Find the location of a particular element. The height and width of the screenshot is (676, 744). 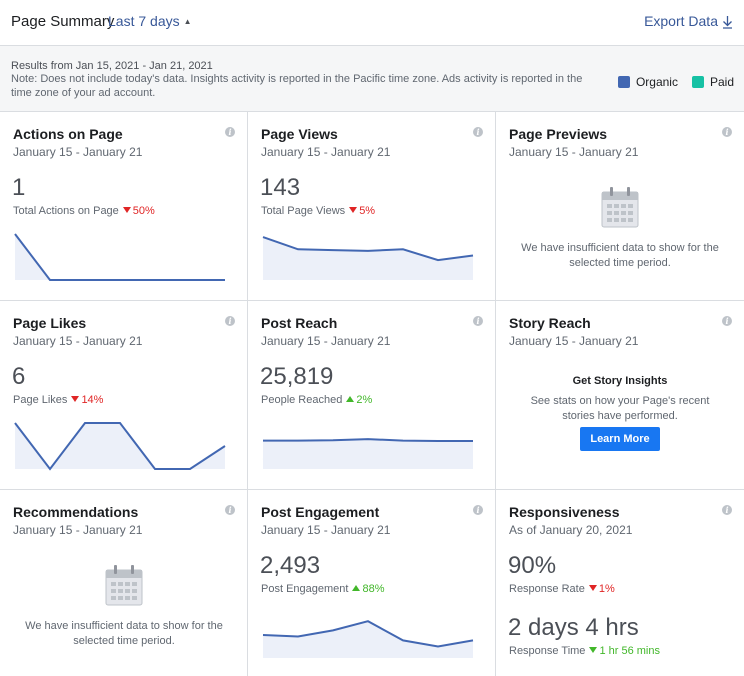

metric-value: 1 is located at coordinates (19, 187).